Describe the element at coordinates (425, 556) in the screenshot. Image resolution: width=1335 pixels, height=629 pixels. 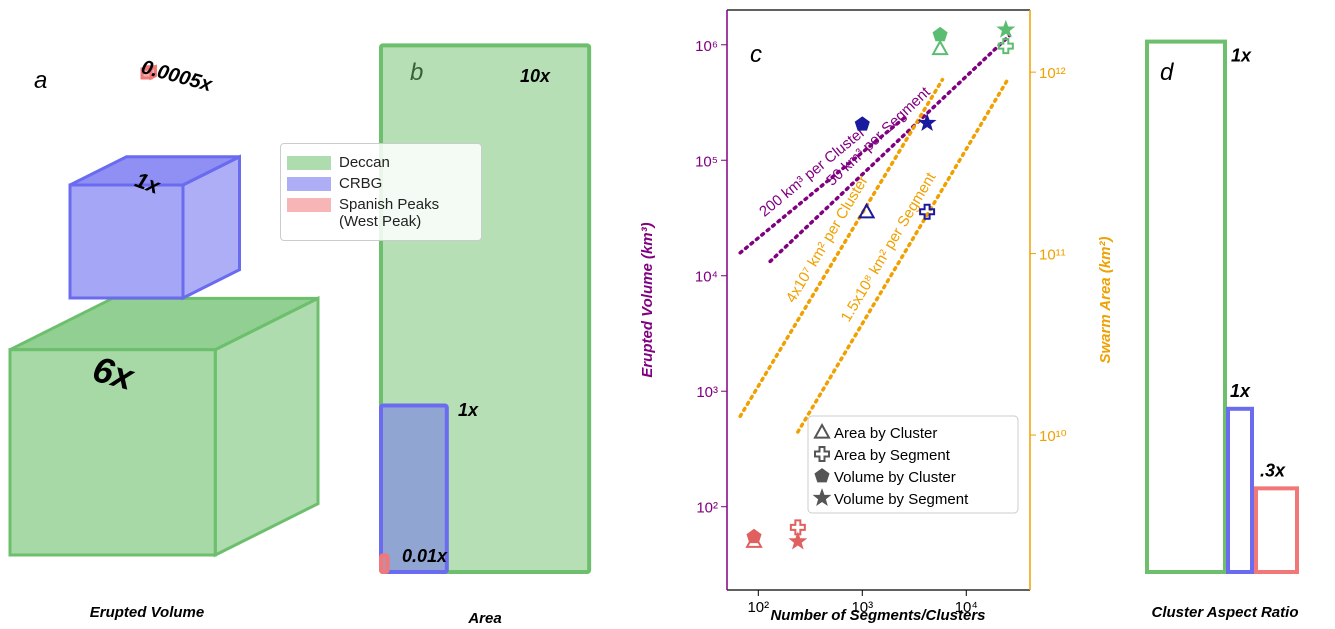
I see `label: 0.01x` at that location.